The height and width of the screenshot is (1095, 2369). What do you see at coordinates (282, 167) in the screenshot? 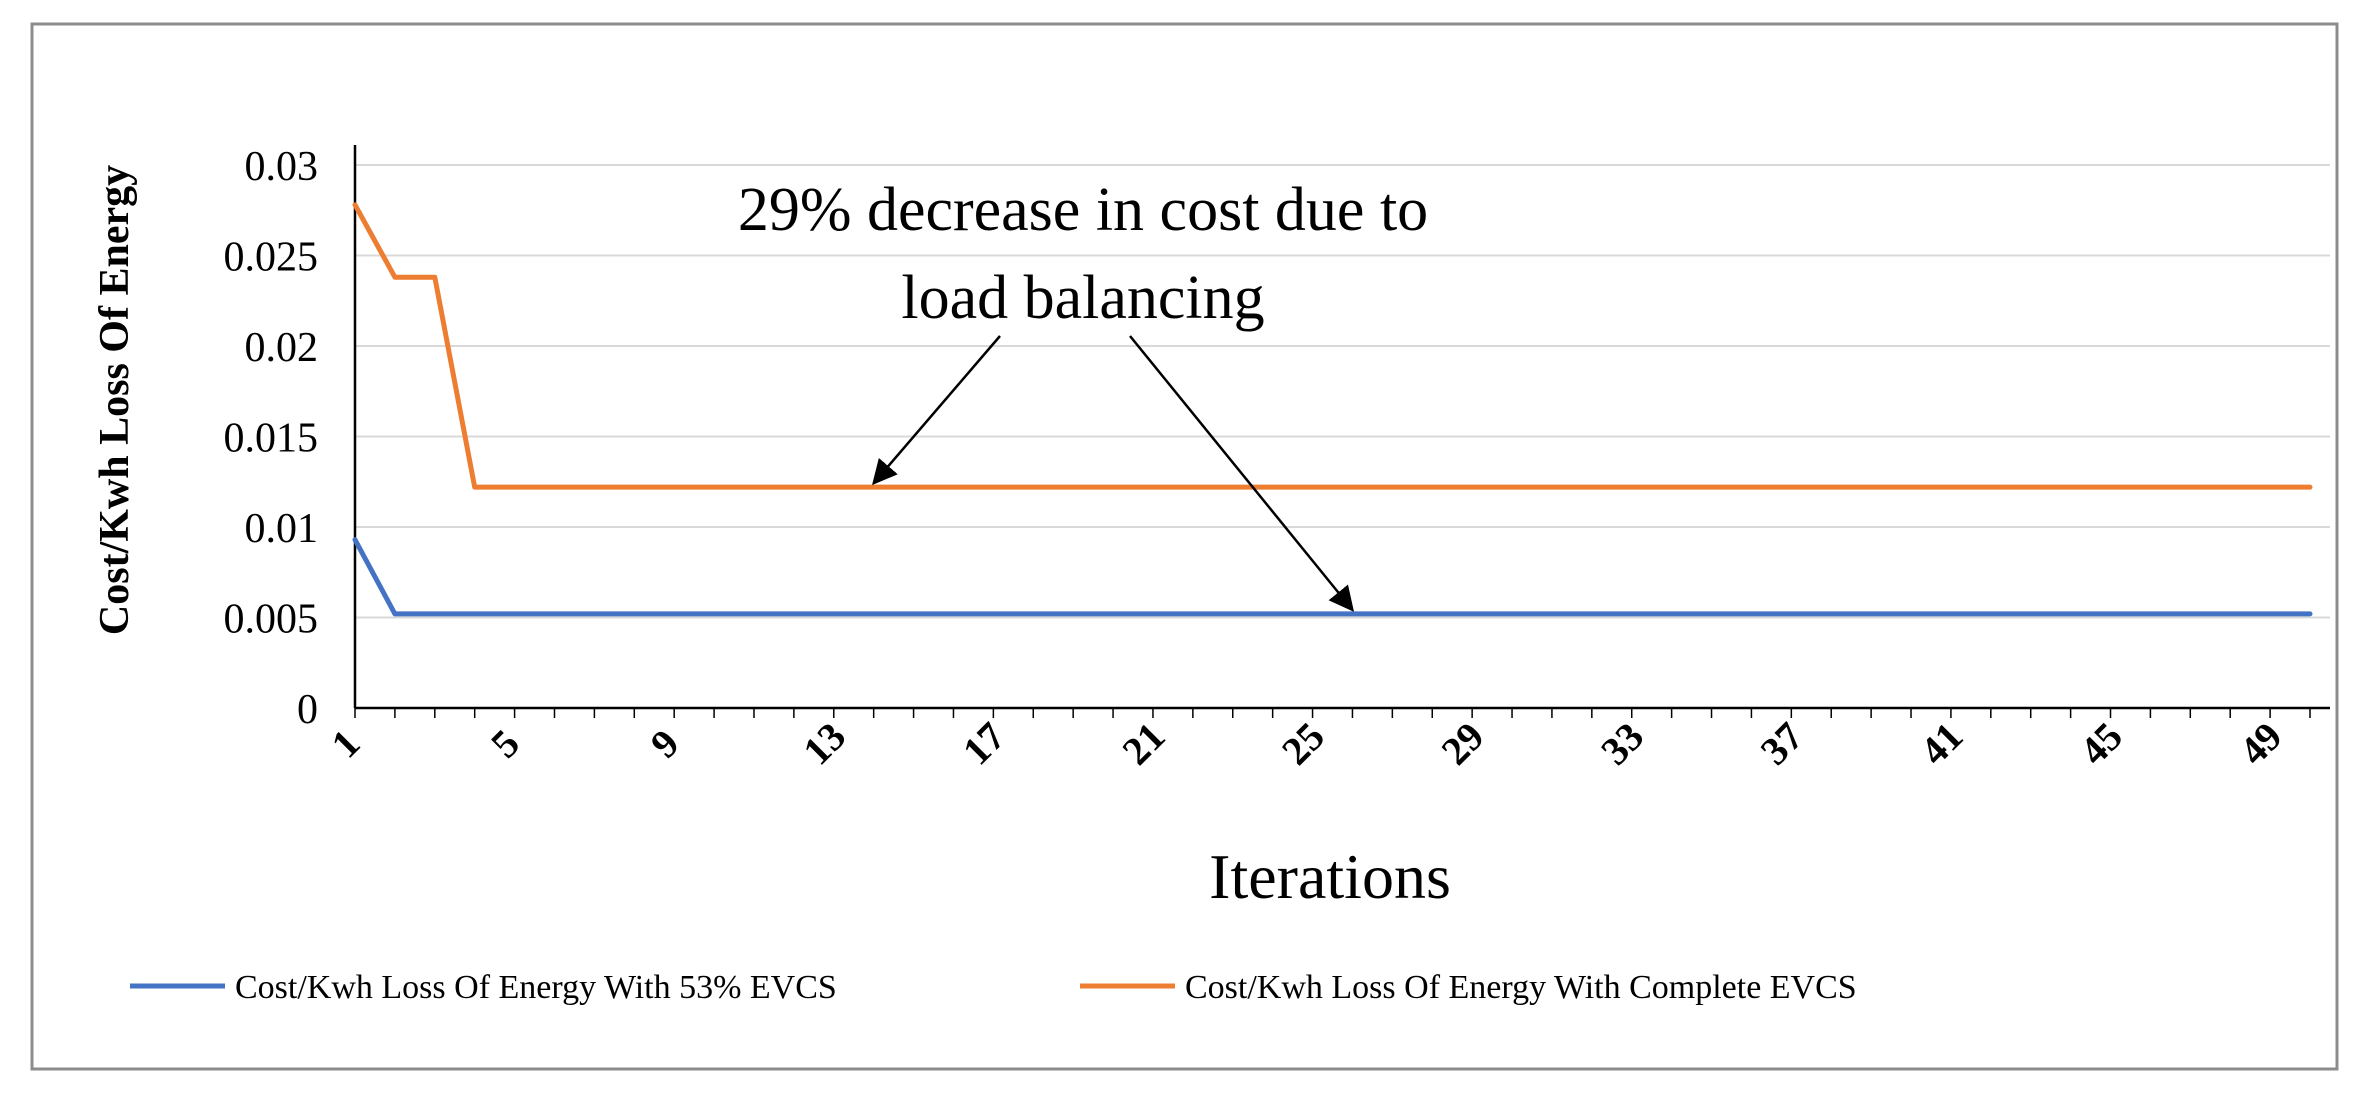
I see `y-tick-label-6: 0.03` at bounding box center [282, 167].